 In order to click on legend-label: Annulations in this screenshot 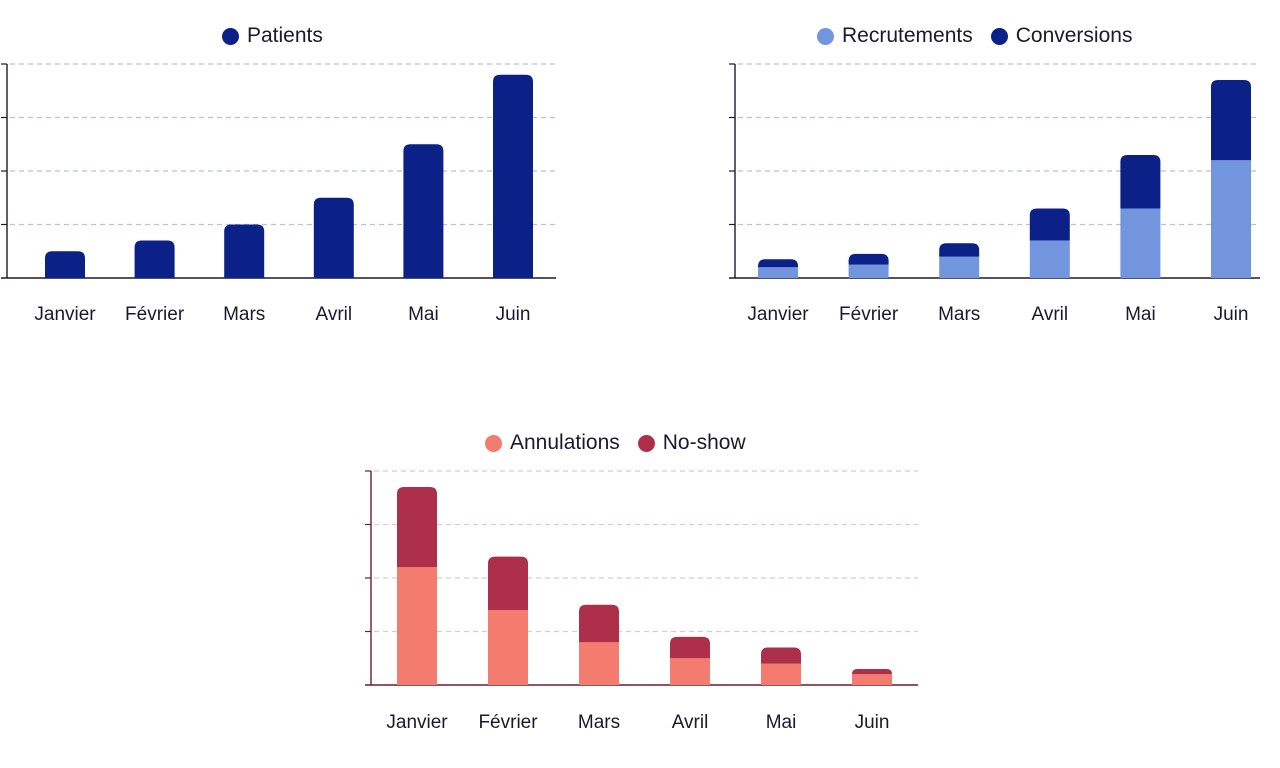, I will do `click(565, 442)`.